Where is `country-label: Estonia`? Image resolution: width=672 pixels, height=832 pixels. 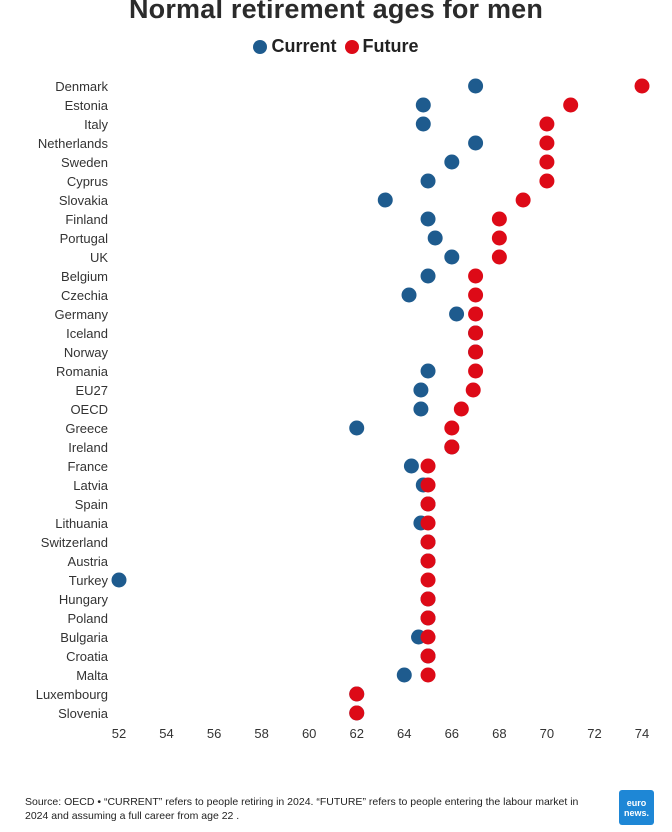 country-label: Estonia is located at coordinates (87, 105).